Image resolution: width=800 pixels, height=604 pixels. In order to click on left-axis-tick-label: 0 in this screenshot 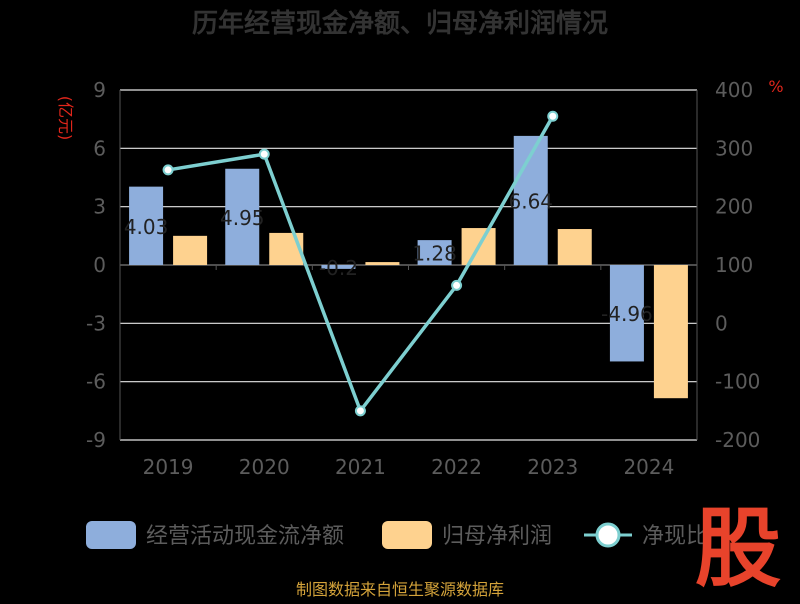, I will do `click(99, 265)`.